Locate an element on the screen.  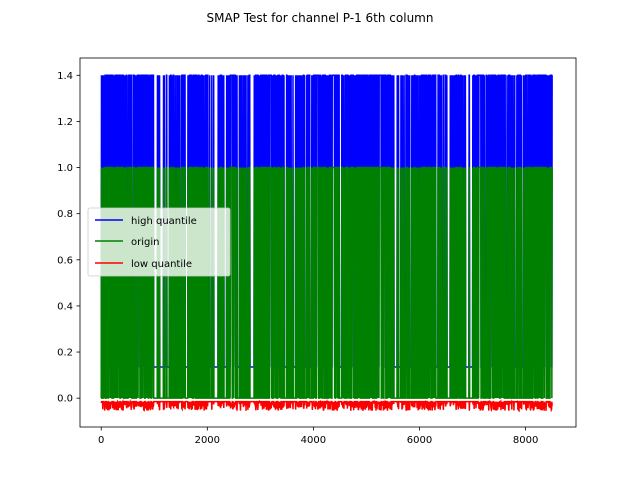
series-low-quantile is located at coordinates (326, 405).